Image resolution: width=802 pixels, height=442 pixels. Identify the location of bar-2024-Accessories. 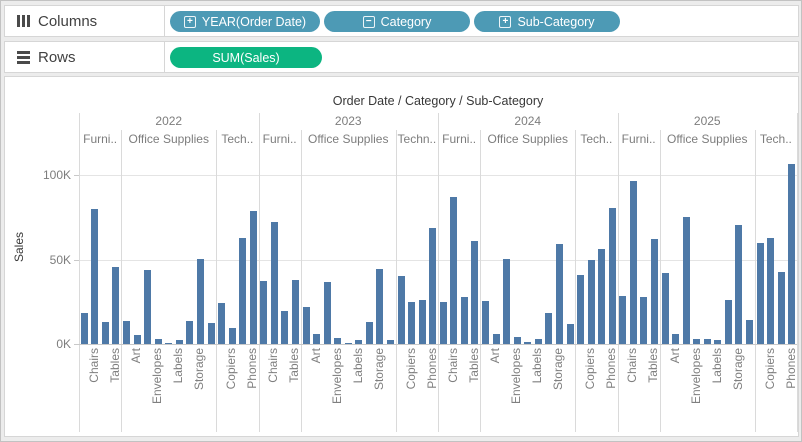
(581, 309).